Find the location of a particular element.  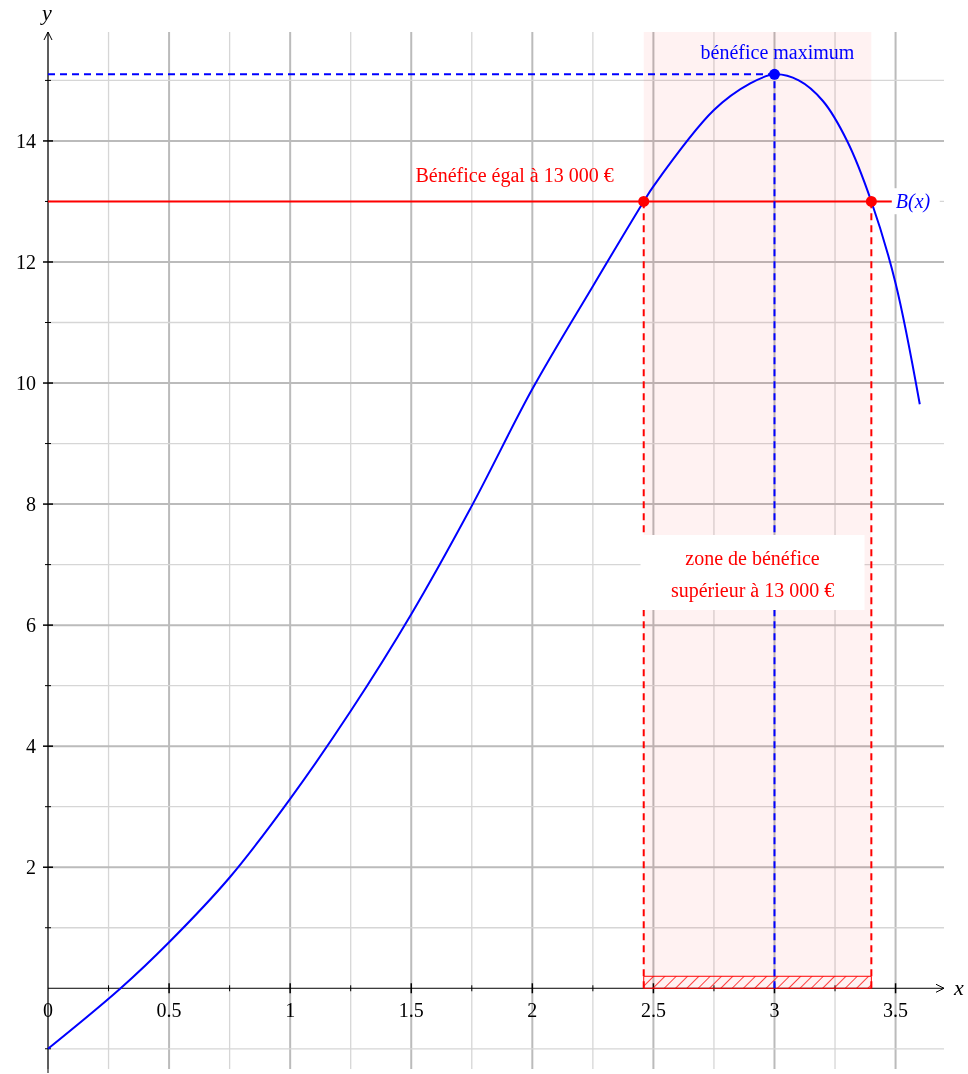

y-tick-label: 4 is located at coordinates (31, 746).